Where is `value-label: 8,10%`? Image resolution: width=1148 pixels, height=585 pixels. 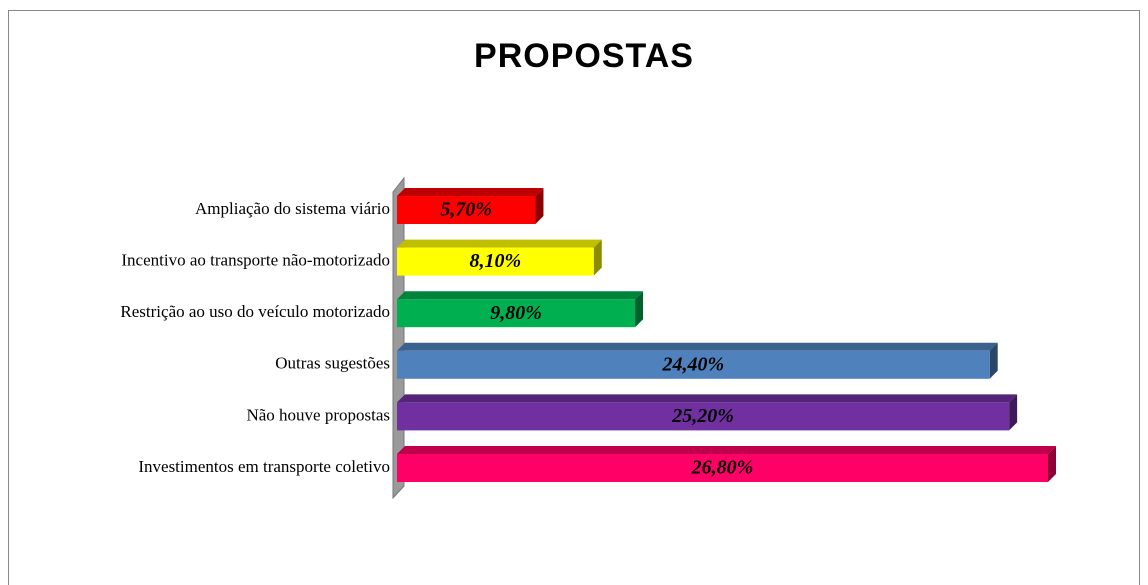 value-label: 8,10% is located at coordinates (496, 261).